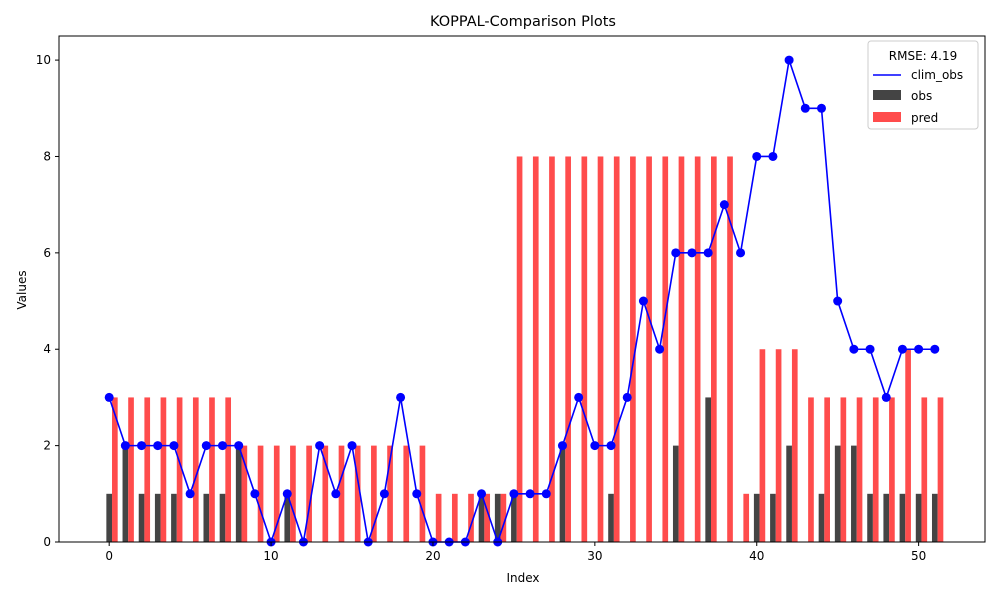 This screenshot has height=600, width=1000. What do you see at coordinates (921, 96) in the screenshot?
I see `legend-entry-obs: obs` at bounding box center [921, 96].